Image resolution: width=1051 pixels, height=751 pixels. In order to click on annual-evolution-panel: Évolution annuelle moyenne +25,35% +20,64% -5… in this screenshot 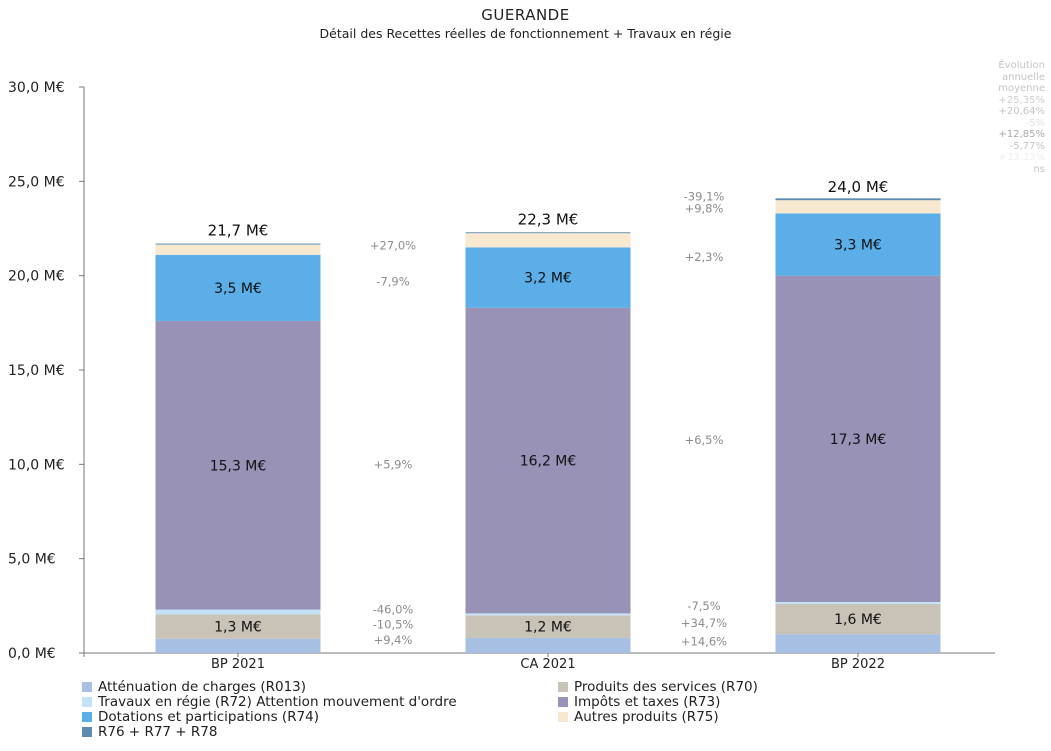, I will do `click(1010, 117)`.